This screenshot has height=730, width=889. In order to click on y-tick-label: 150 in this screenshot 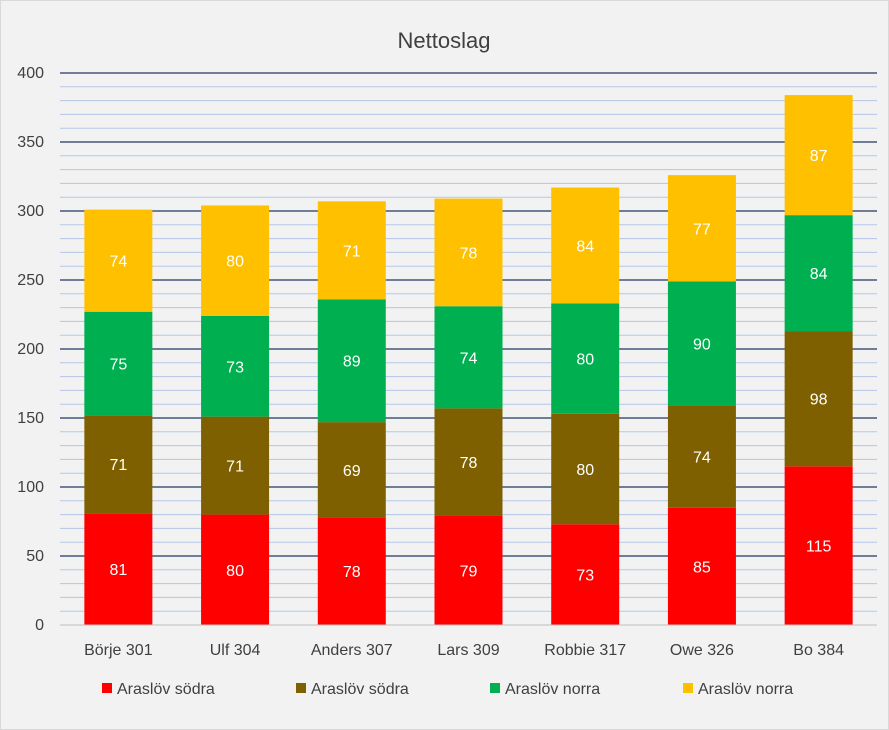, I will do `click(30, 418)`.